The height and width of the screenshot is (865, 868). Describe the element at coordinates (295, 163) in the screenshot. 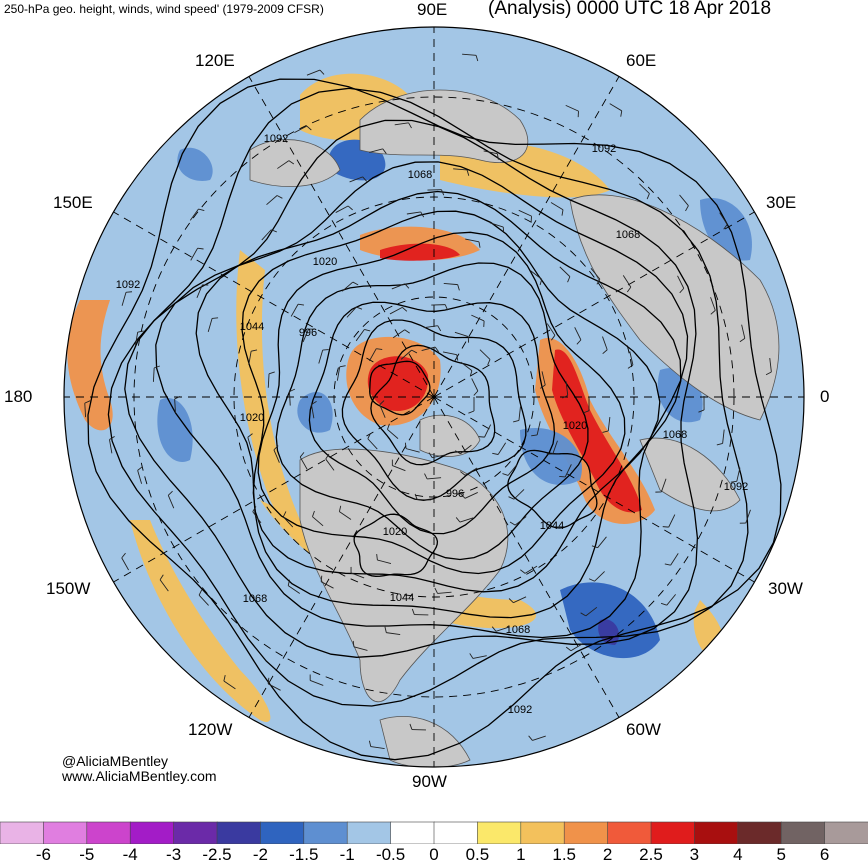

I see `land-mass` at that location.